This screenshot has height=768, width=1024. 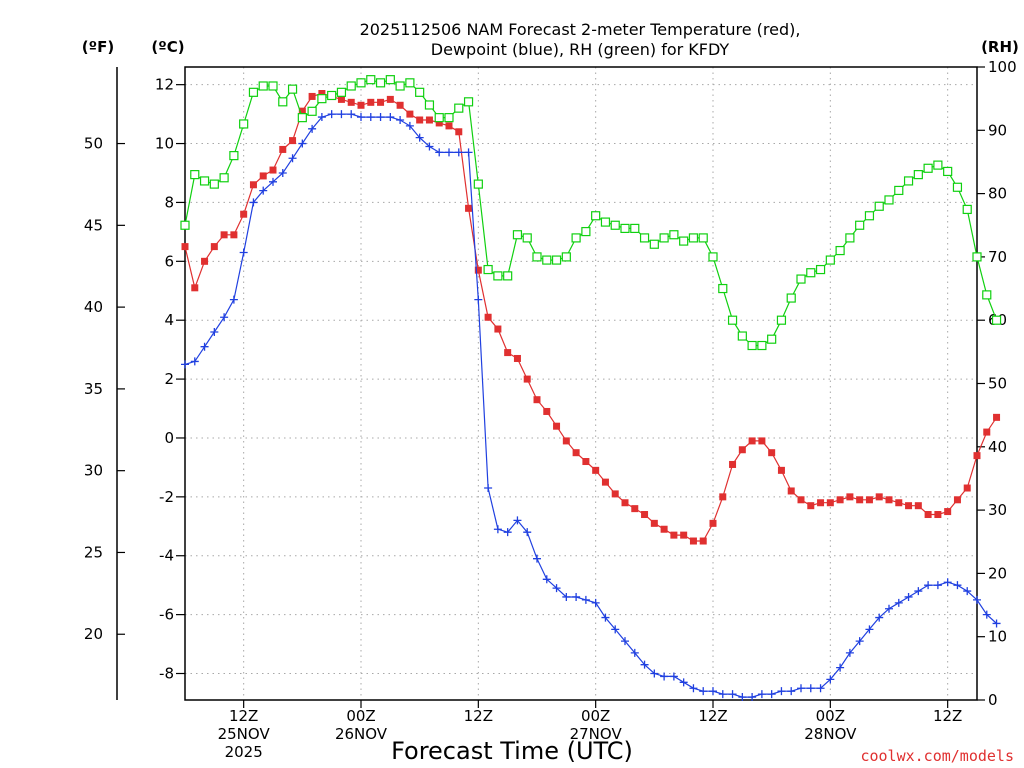 I want to click on fahrenheit-tick-label: 40, so click(x=93, y=307).